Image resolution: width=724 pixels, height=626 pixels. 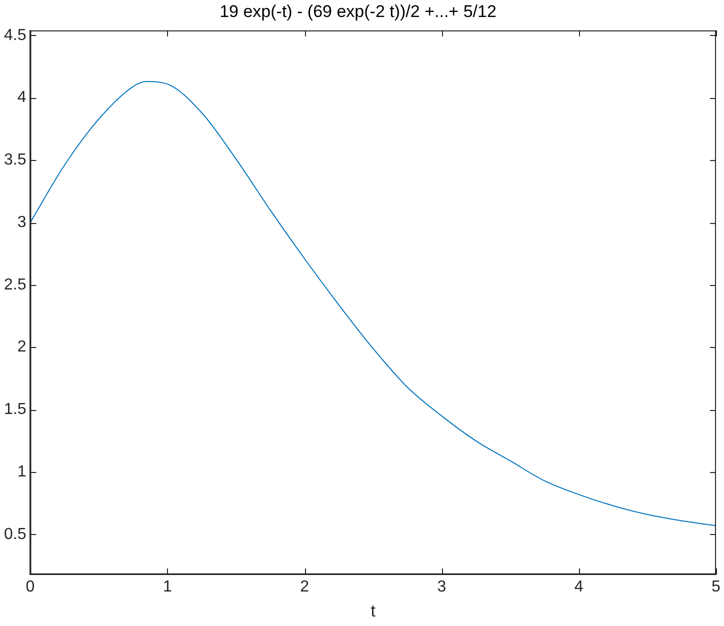 I want to click on y-tick-label: 2.5, so click(x=15, y=285).